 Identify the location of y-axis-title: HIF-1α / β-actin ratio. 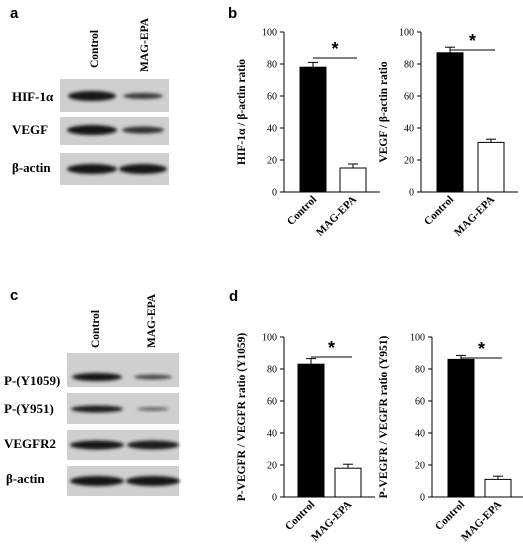
(242, 112).